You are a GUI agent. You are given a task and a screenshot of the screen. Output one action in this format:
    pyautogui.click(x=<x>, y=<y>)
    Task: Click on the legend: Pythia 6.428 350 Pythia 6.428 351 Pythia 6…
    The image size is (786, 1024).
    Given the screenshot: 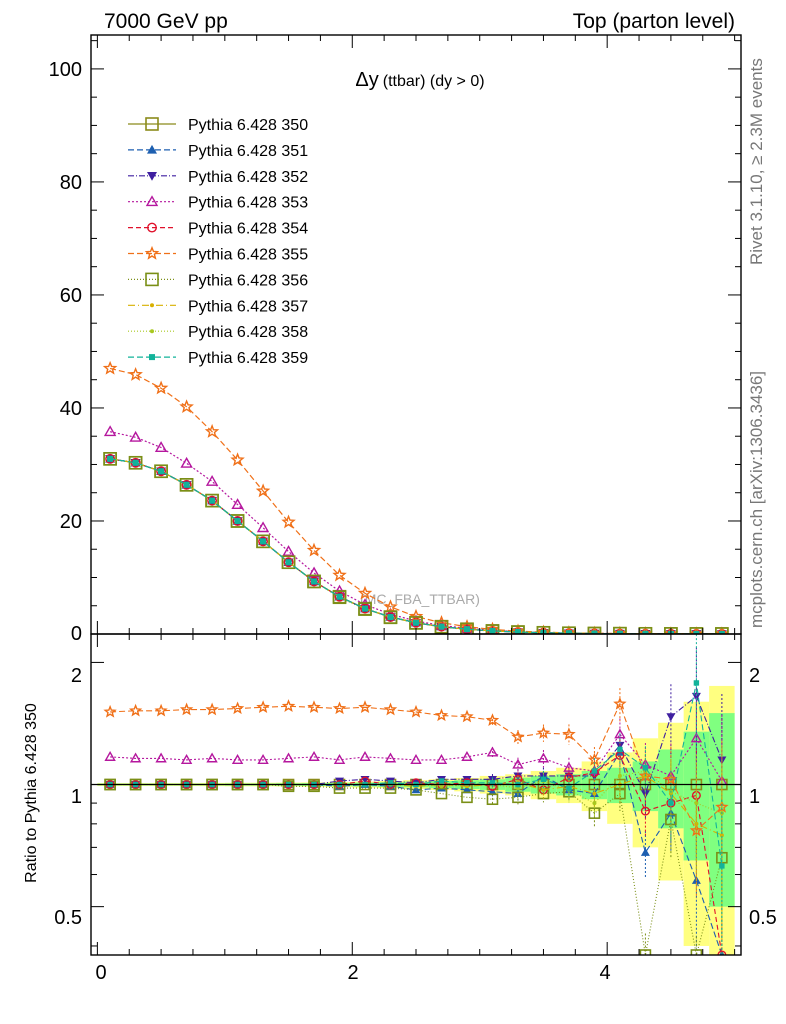 What is the action you would take?
    pyautogui.click(x=218, y=242)
    